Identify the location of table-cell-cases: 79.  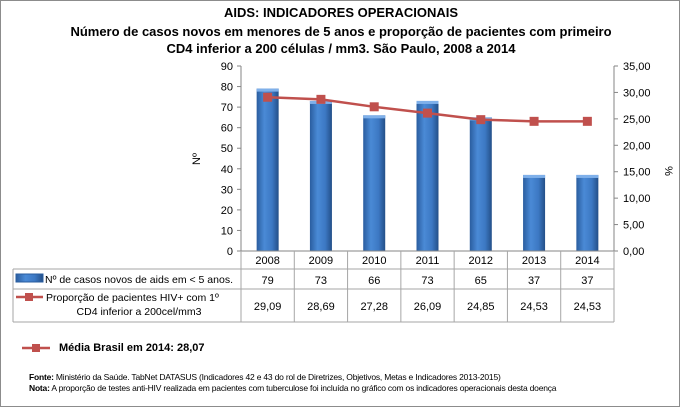
(268, 281).